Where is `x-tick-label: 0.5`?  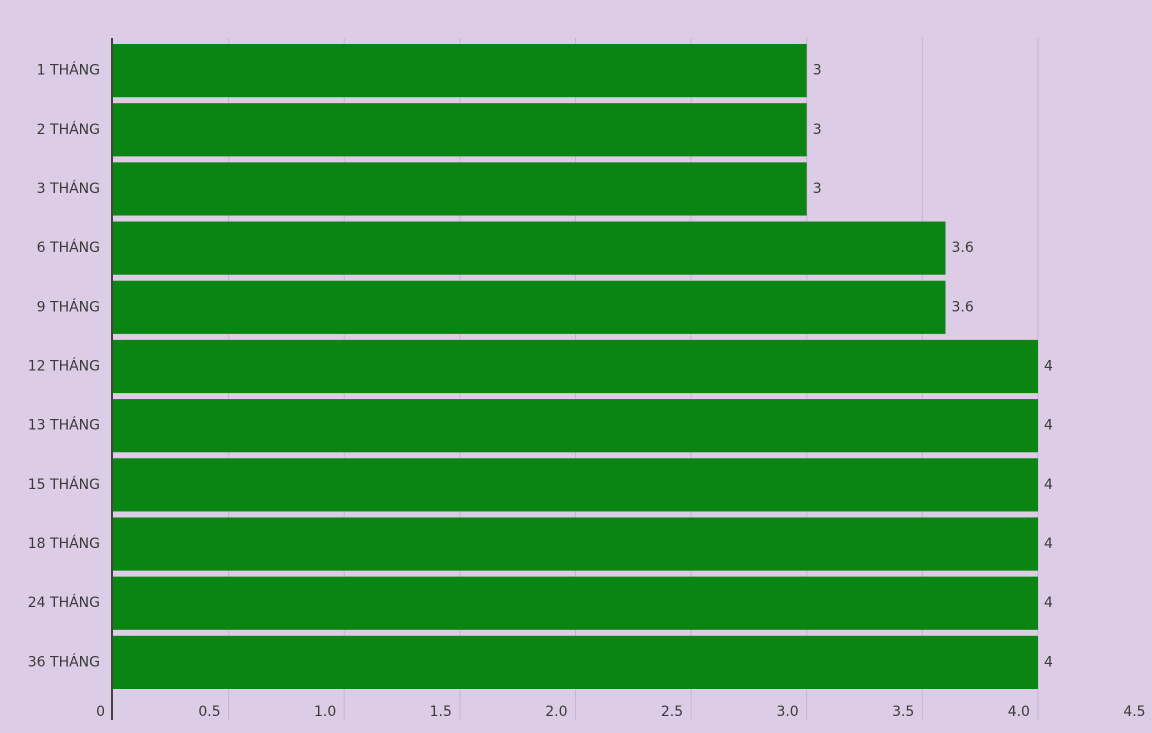
x-tick-label: 0.5 is located at coordinates (209, 712).